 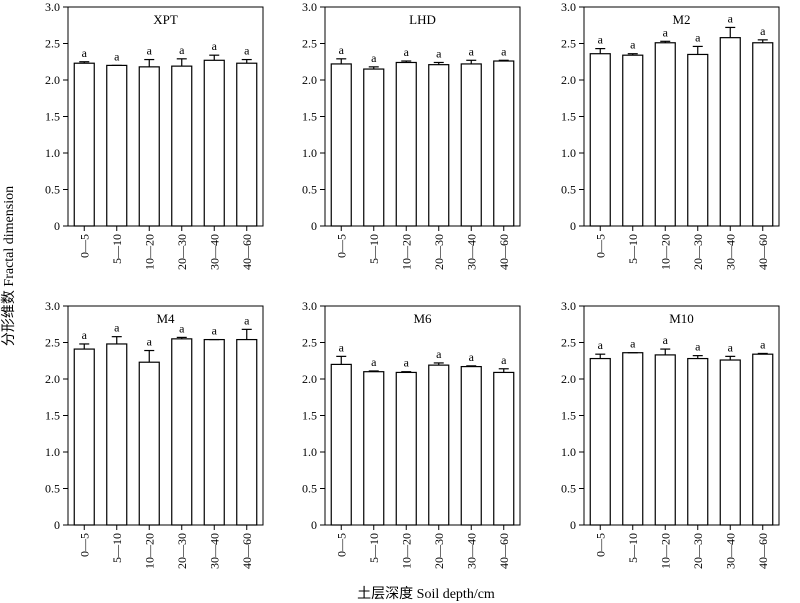 What do you see at coordinates (165, 318) in the screenshot?
I see `panel-title: M4` at bounding box center [165, 318].